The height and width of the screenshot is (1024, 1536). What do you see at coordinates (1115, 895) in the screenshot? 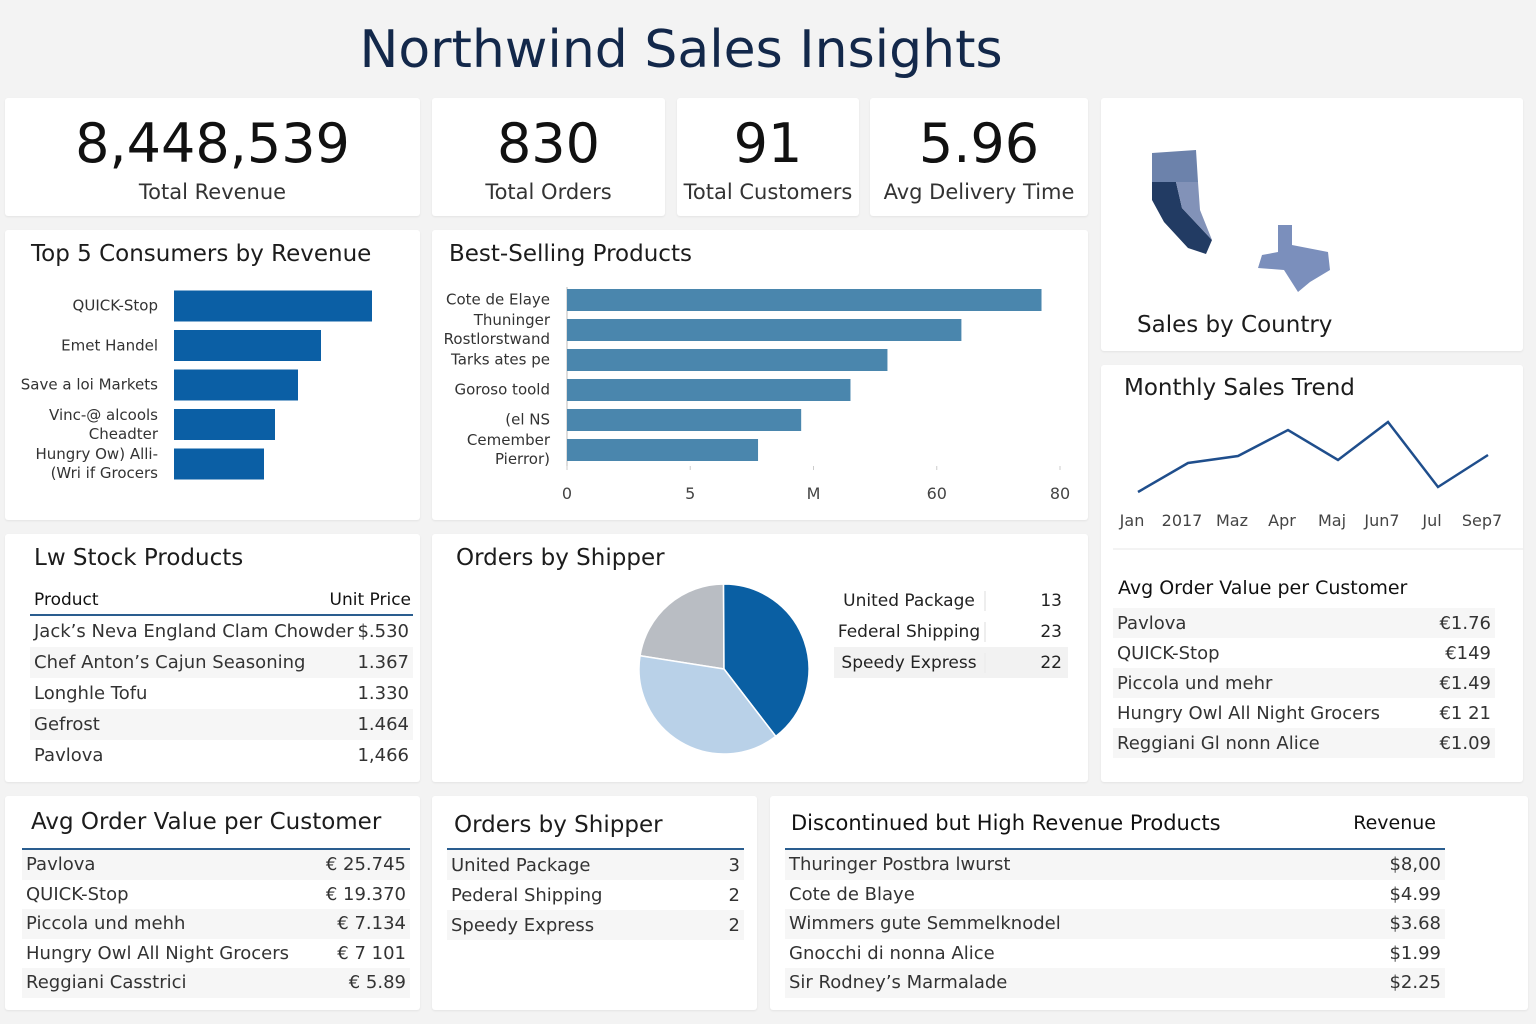
I see `table-row: Cote de Blaye $4.99` at bounding box center [1115, 895].